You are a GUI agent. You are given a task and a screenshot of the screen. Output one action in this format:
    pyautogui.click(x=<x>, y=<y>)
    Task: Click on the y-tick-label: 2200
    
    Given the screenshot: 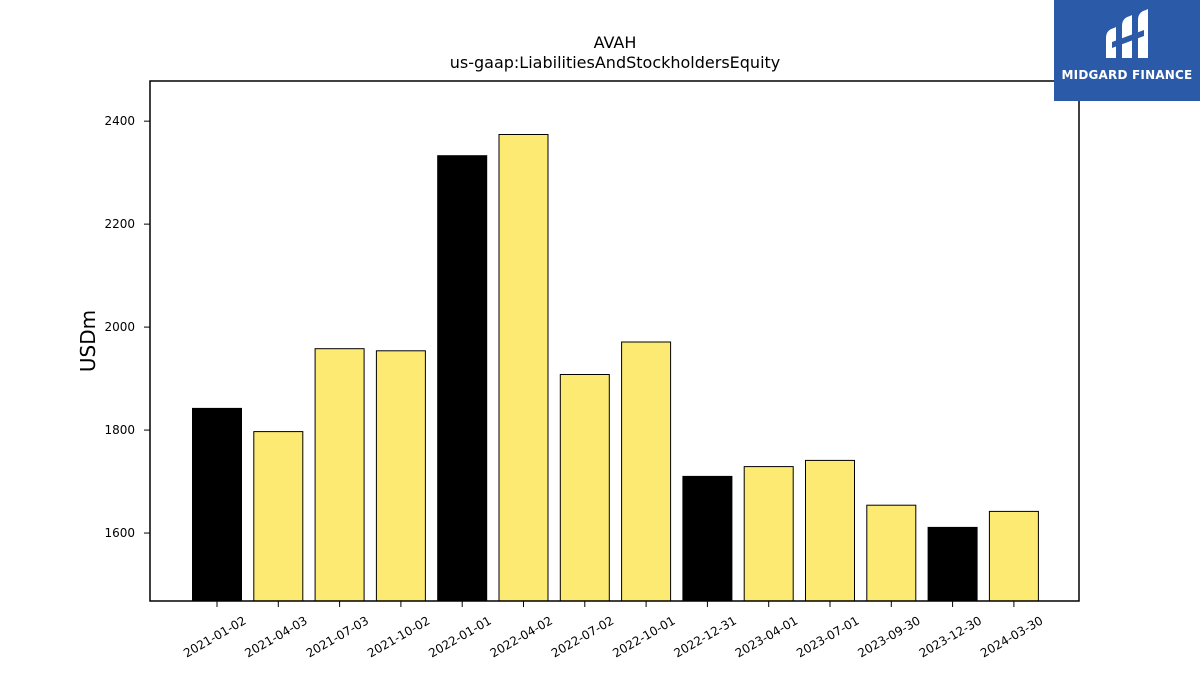 What is the action you would take?
    pyautogui.click(x=119, y=224)
    